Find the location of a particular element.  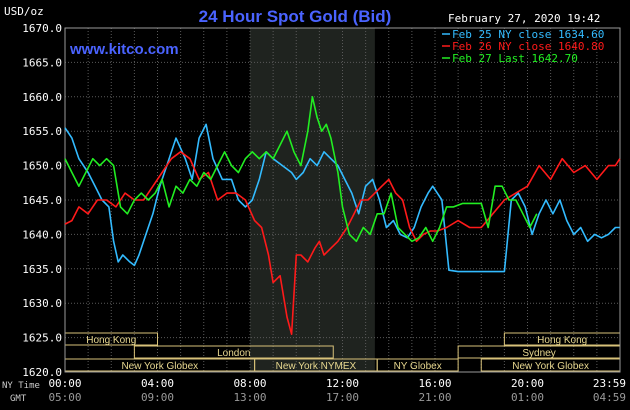

y-tick-label: 1640.0 is located at coordinates (42, 234).